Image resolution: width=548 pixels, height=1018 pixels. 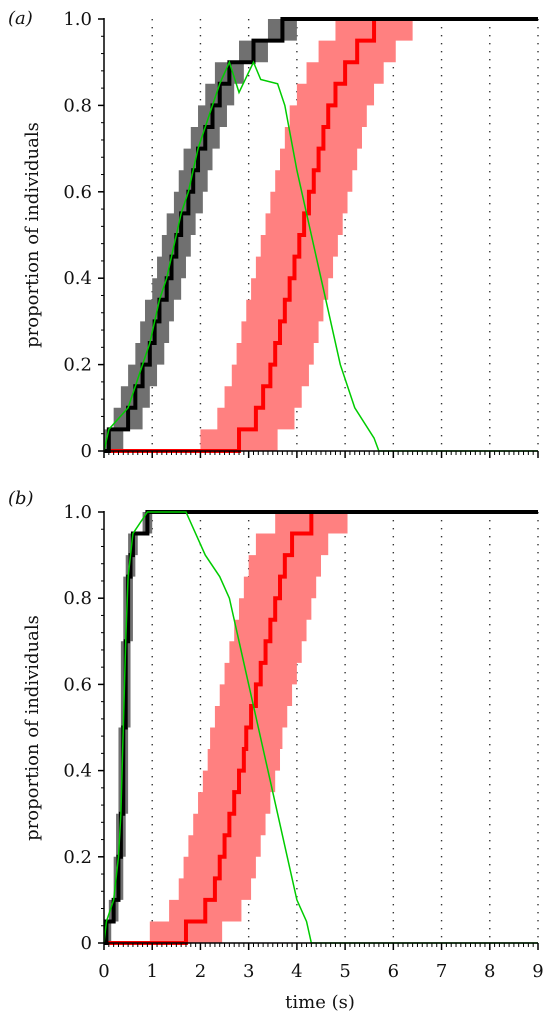 I want to click on x-tick-label: 4, so click(x=296, y=971).